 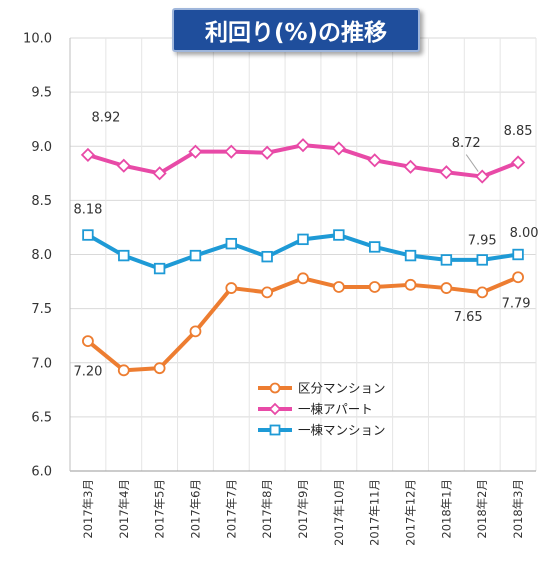 I want to click on data-label: 8.72, so click(x=466, y=143).